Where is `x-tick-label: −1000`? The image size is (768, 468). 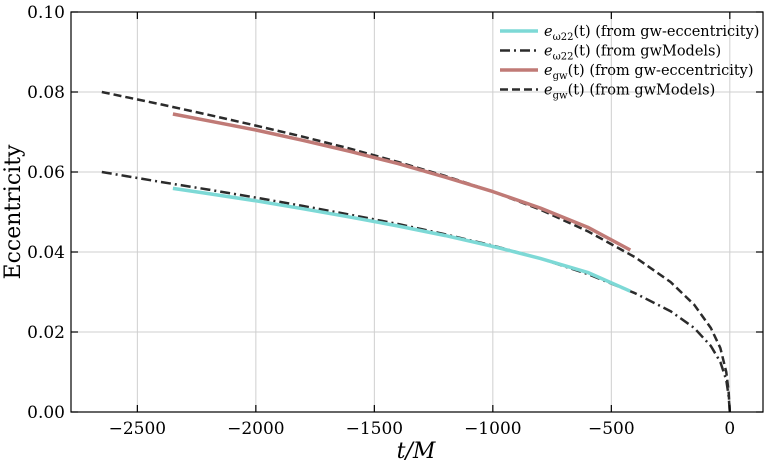 x-tick-label: −1000 is located at coordinates (493, 429).